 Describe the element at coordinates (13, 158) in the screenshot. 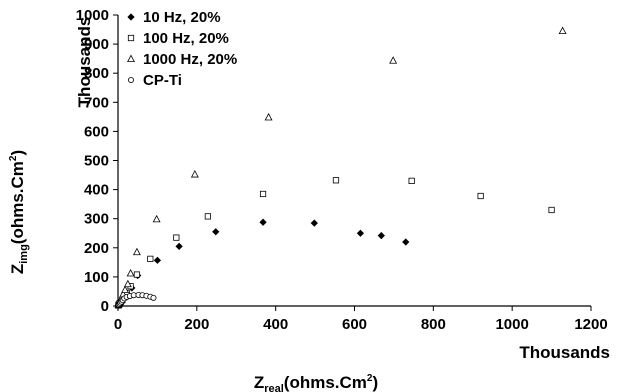

I see `y-title-superscript: 2` at that location.